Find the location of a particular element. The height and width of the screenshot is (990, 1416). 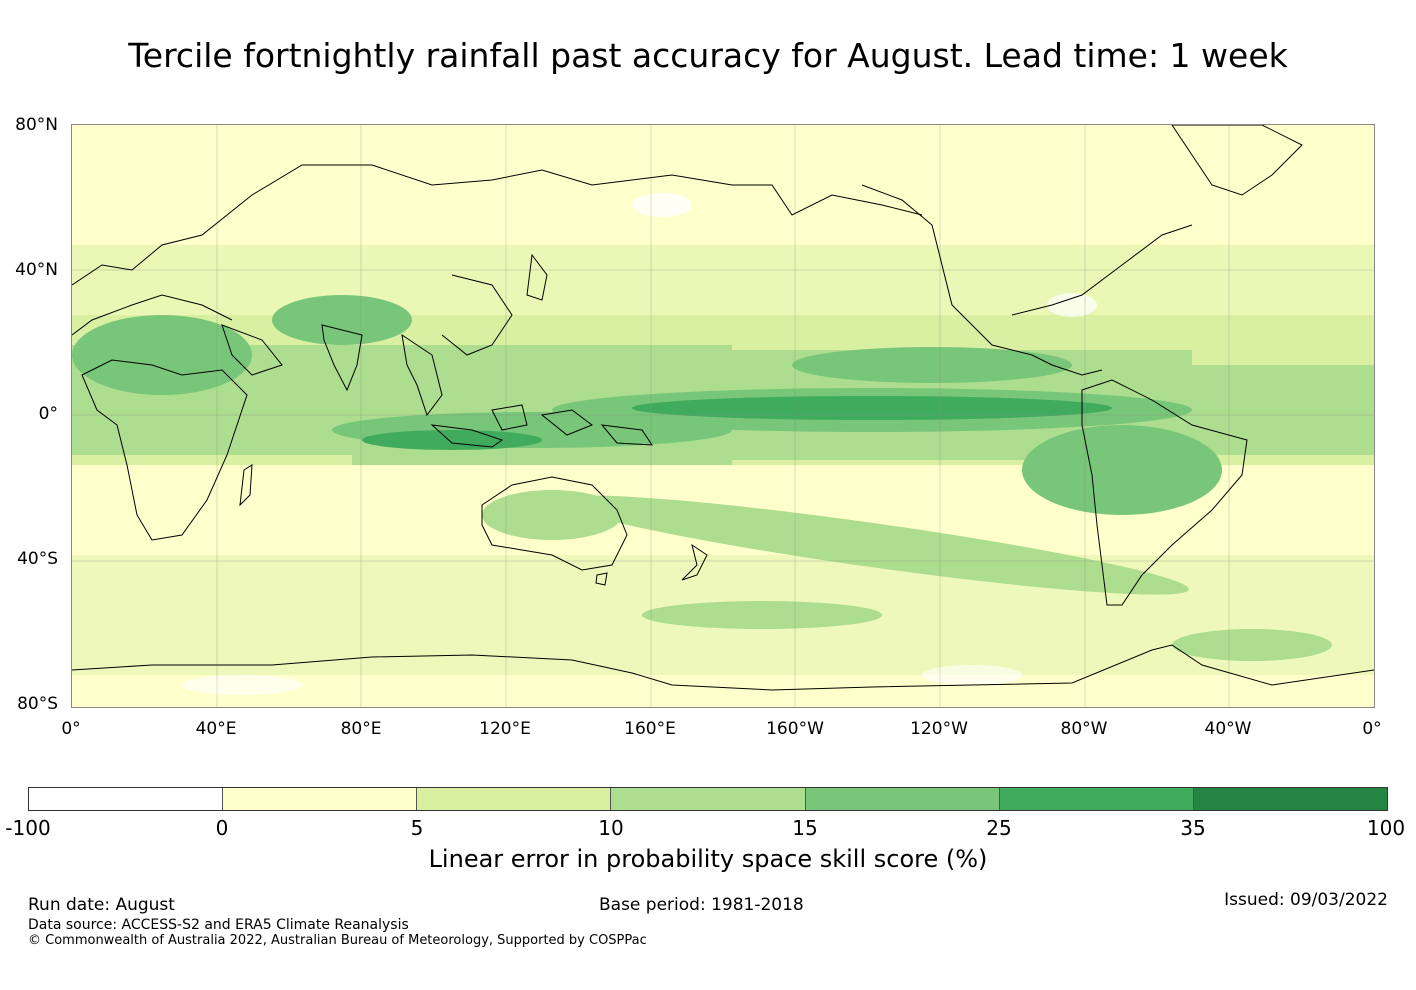

colorbar-tick: 35 is located at coordinates (1193, 828).